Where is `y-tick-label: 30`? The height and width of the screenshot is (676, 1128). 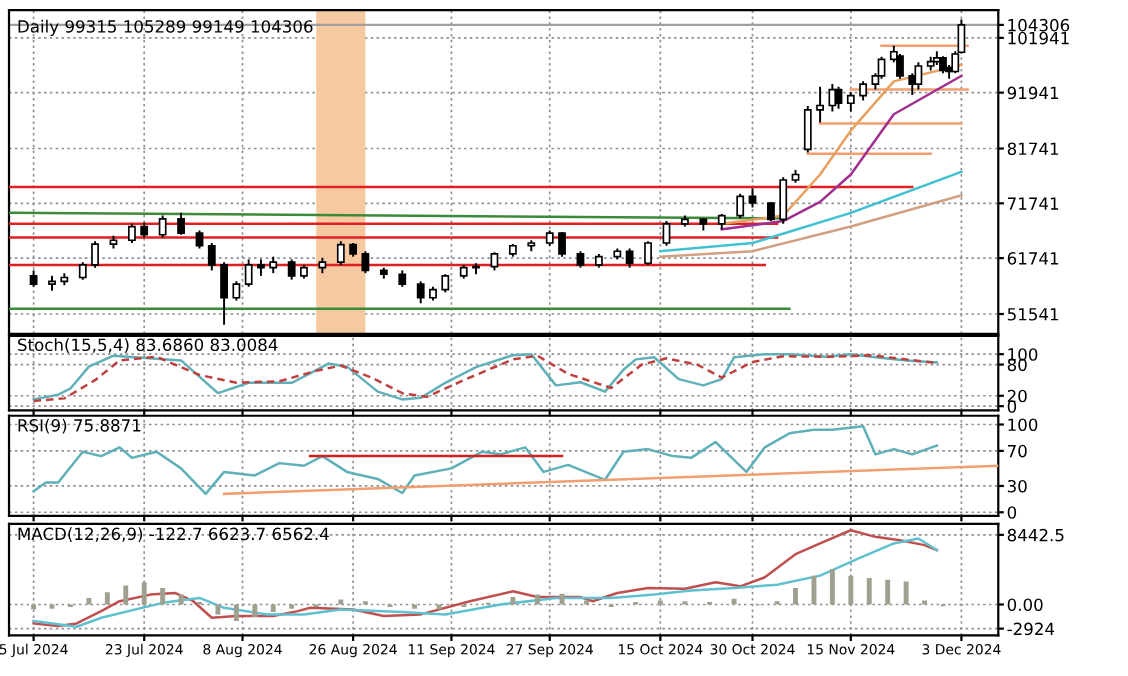
y-tick-label: 30 is located at coordinates (1017, 486).